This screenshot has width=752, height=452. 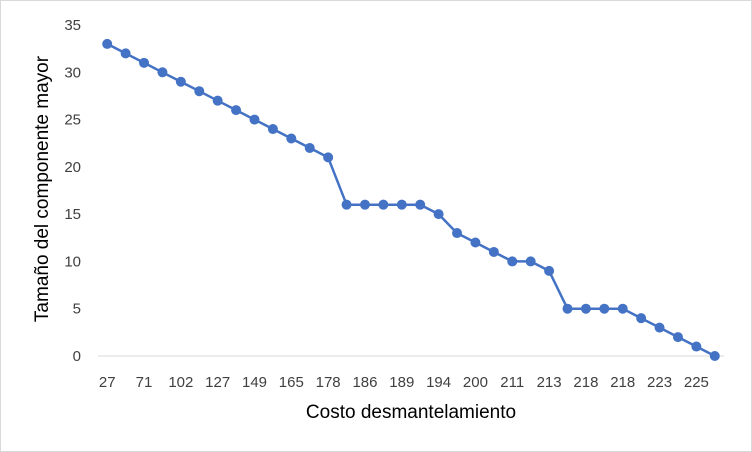 I want to click on x-tick-label: 127, so click(x=217, y=382).